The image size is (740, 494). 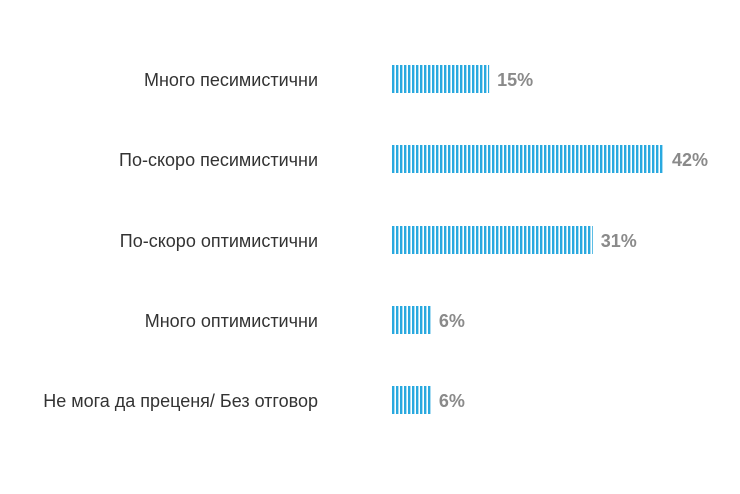 I want to click on category-label: Много оптимистични, so click(x=231, y=321).